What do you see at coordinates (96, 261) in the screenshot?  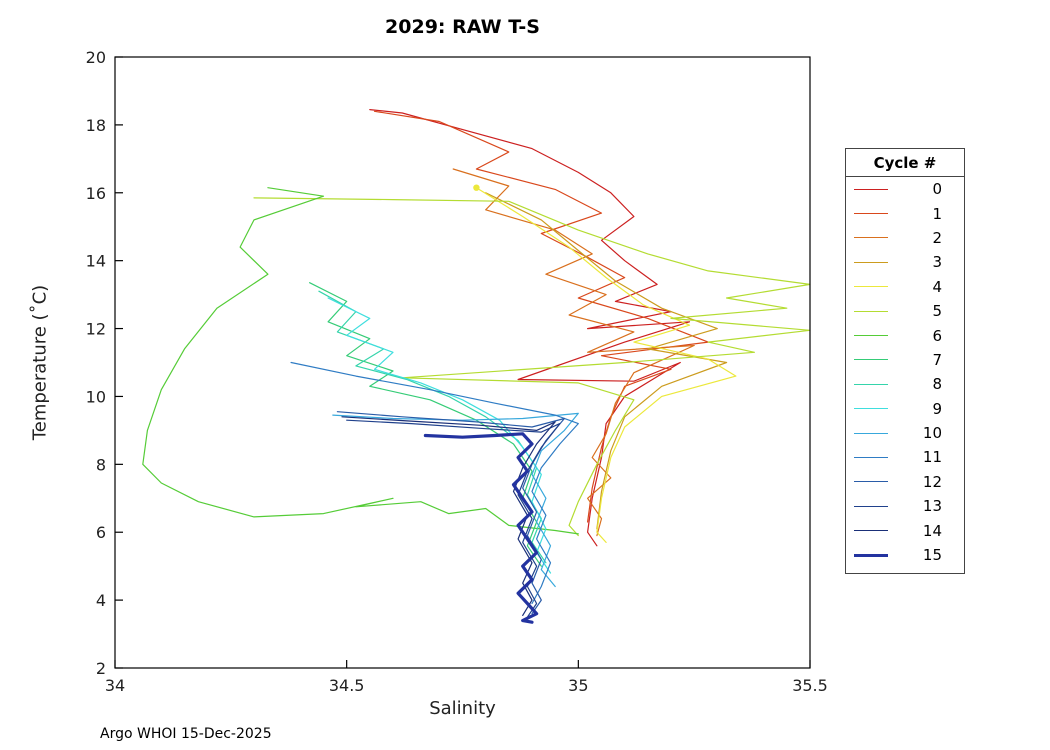 I see `y-tick-label: 14` at bounding box center [96, 261].